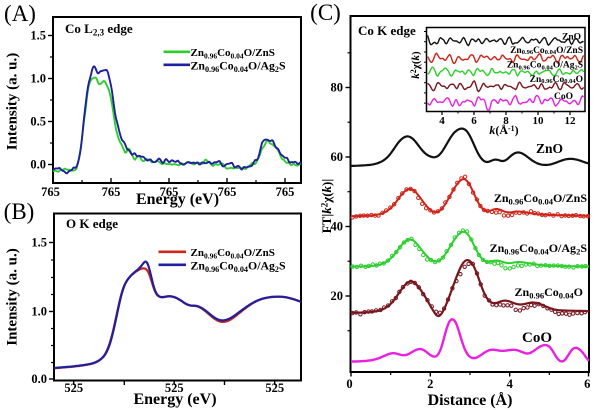 The image size is (600, 410). What do you see at coordinates (19, 211) in the screenshot?
I see `svg-text: (B)` at bounding box center [19, 211].